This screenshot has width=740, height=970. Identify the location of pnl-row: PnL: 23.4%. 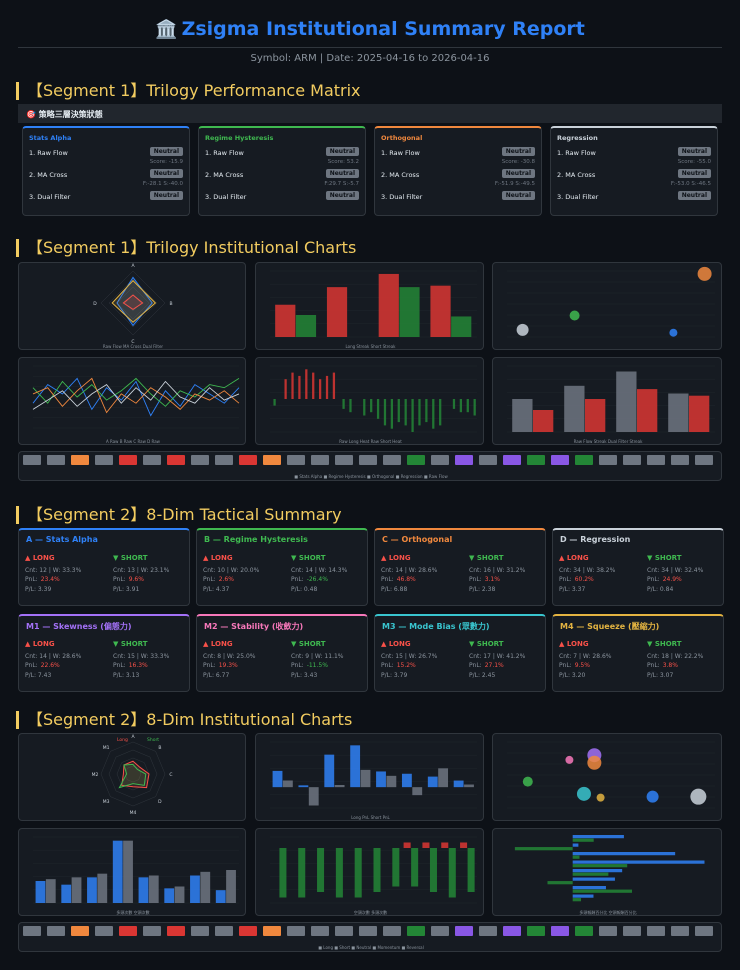
(62, 580).